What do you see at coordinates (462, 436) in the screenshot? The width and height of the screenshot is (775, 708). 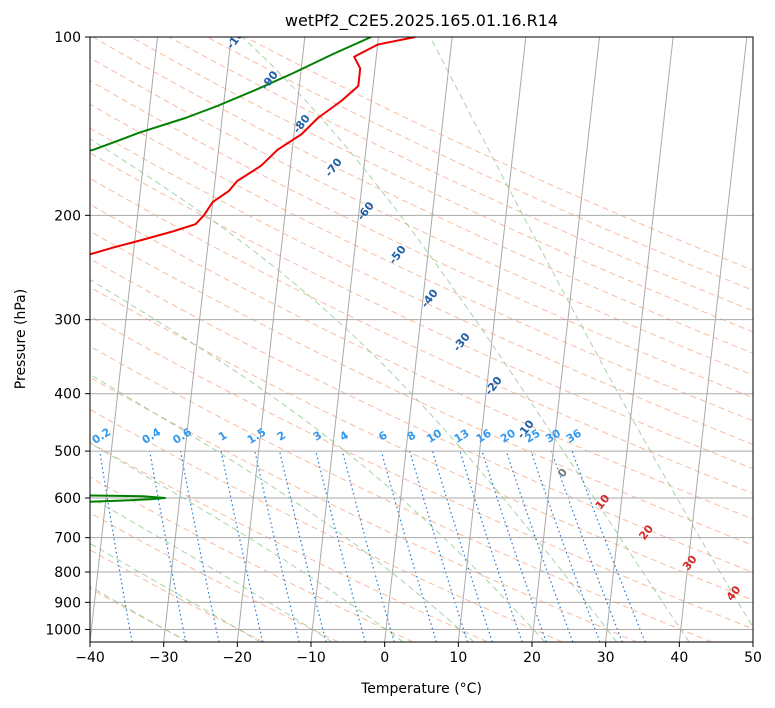 I see `mixing-ratio-label: 13` at bounding box center [462, 436].